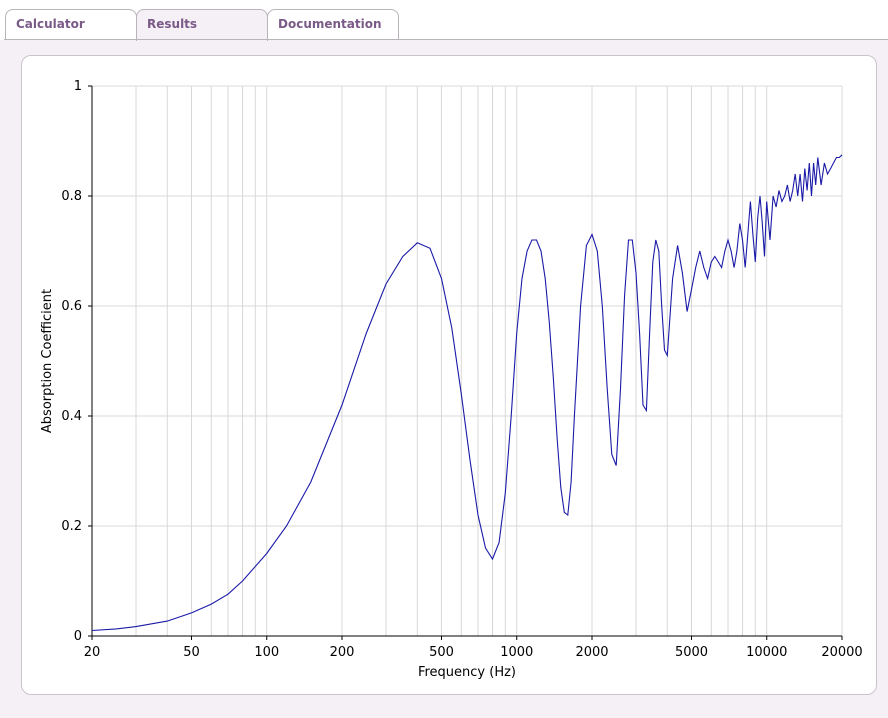 The height and width of the screenshot is (718, 888). What do you see at coordinates (841, 652) in the screenshot?
I see `x-tick-label: 20000` at bounding box center [841, 652].